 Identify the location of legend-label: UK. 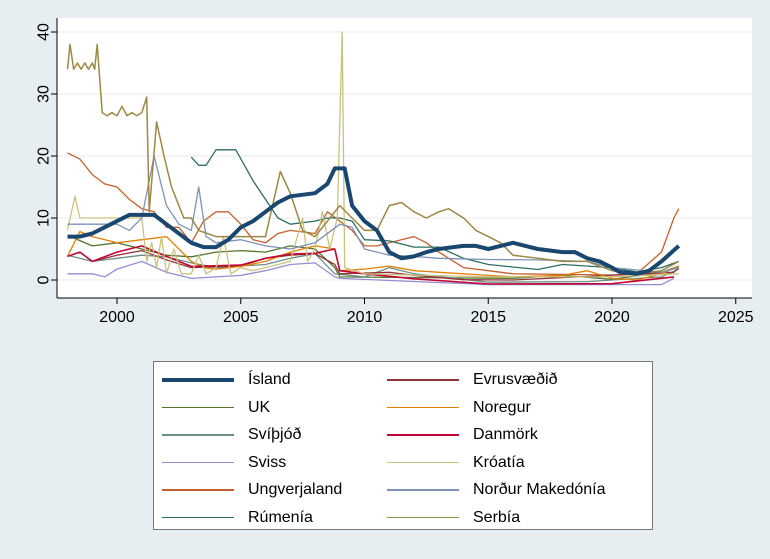
(259, 407).